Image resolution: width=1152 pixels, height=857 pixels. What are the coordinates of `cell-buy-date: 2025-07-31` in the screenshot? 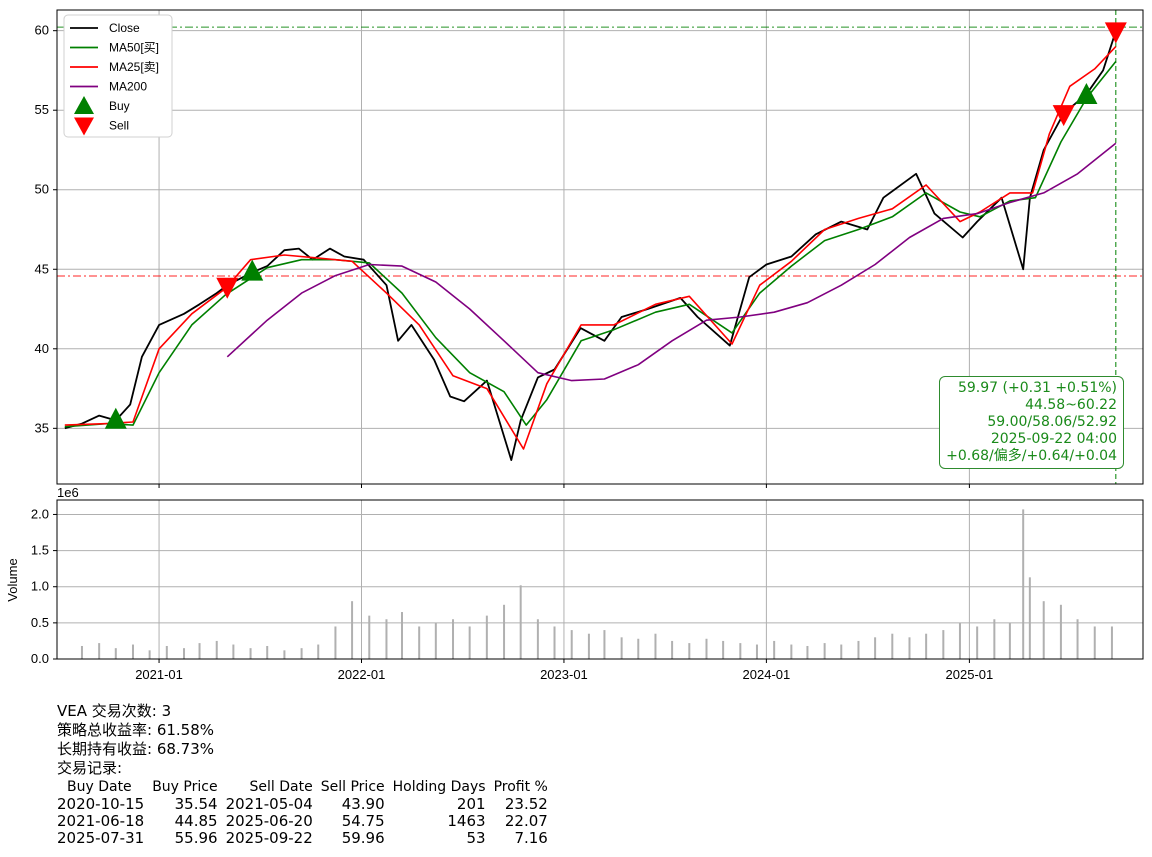 It's located at (101, 838).